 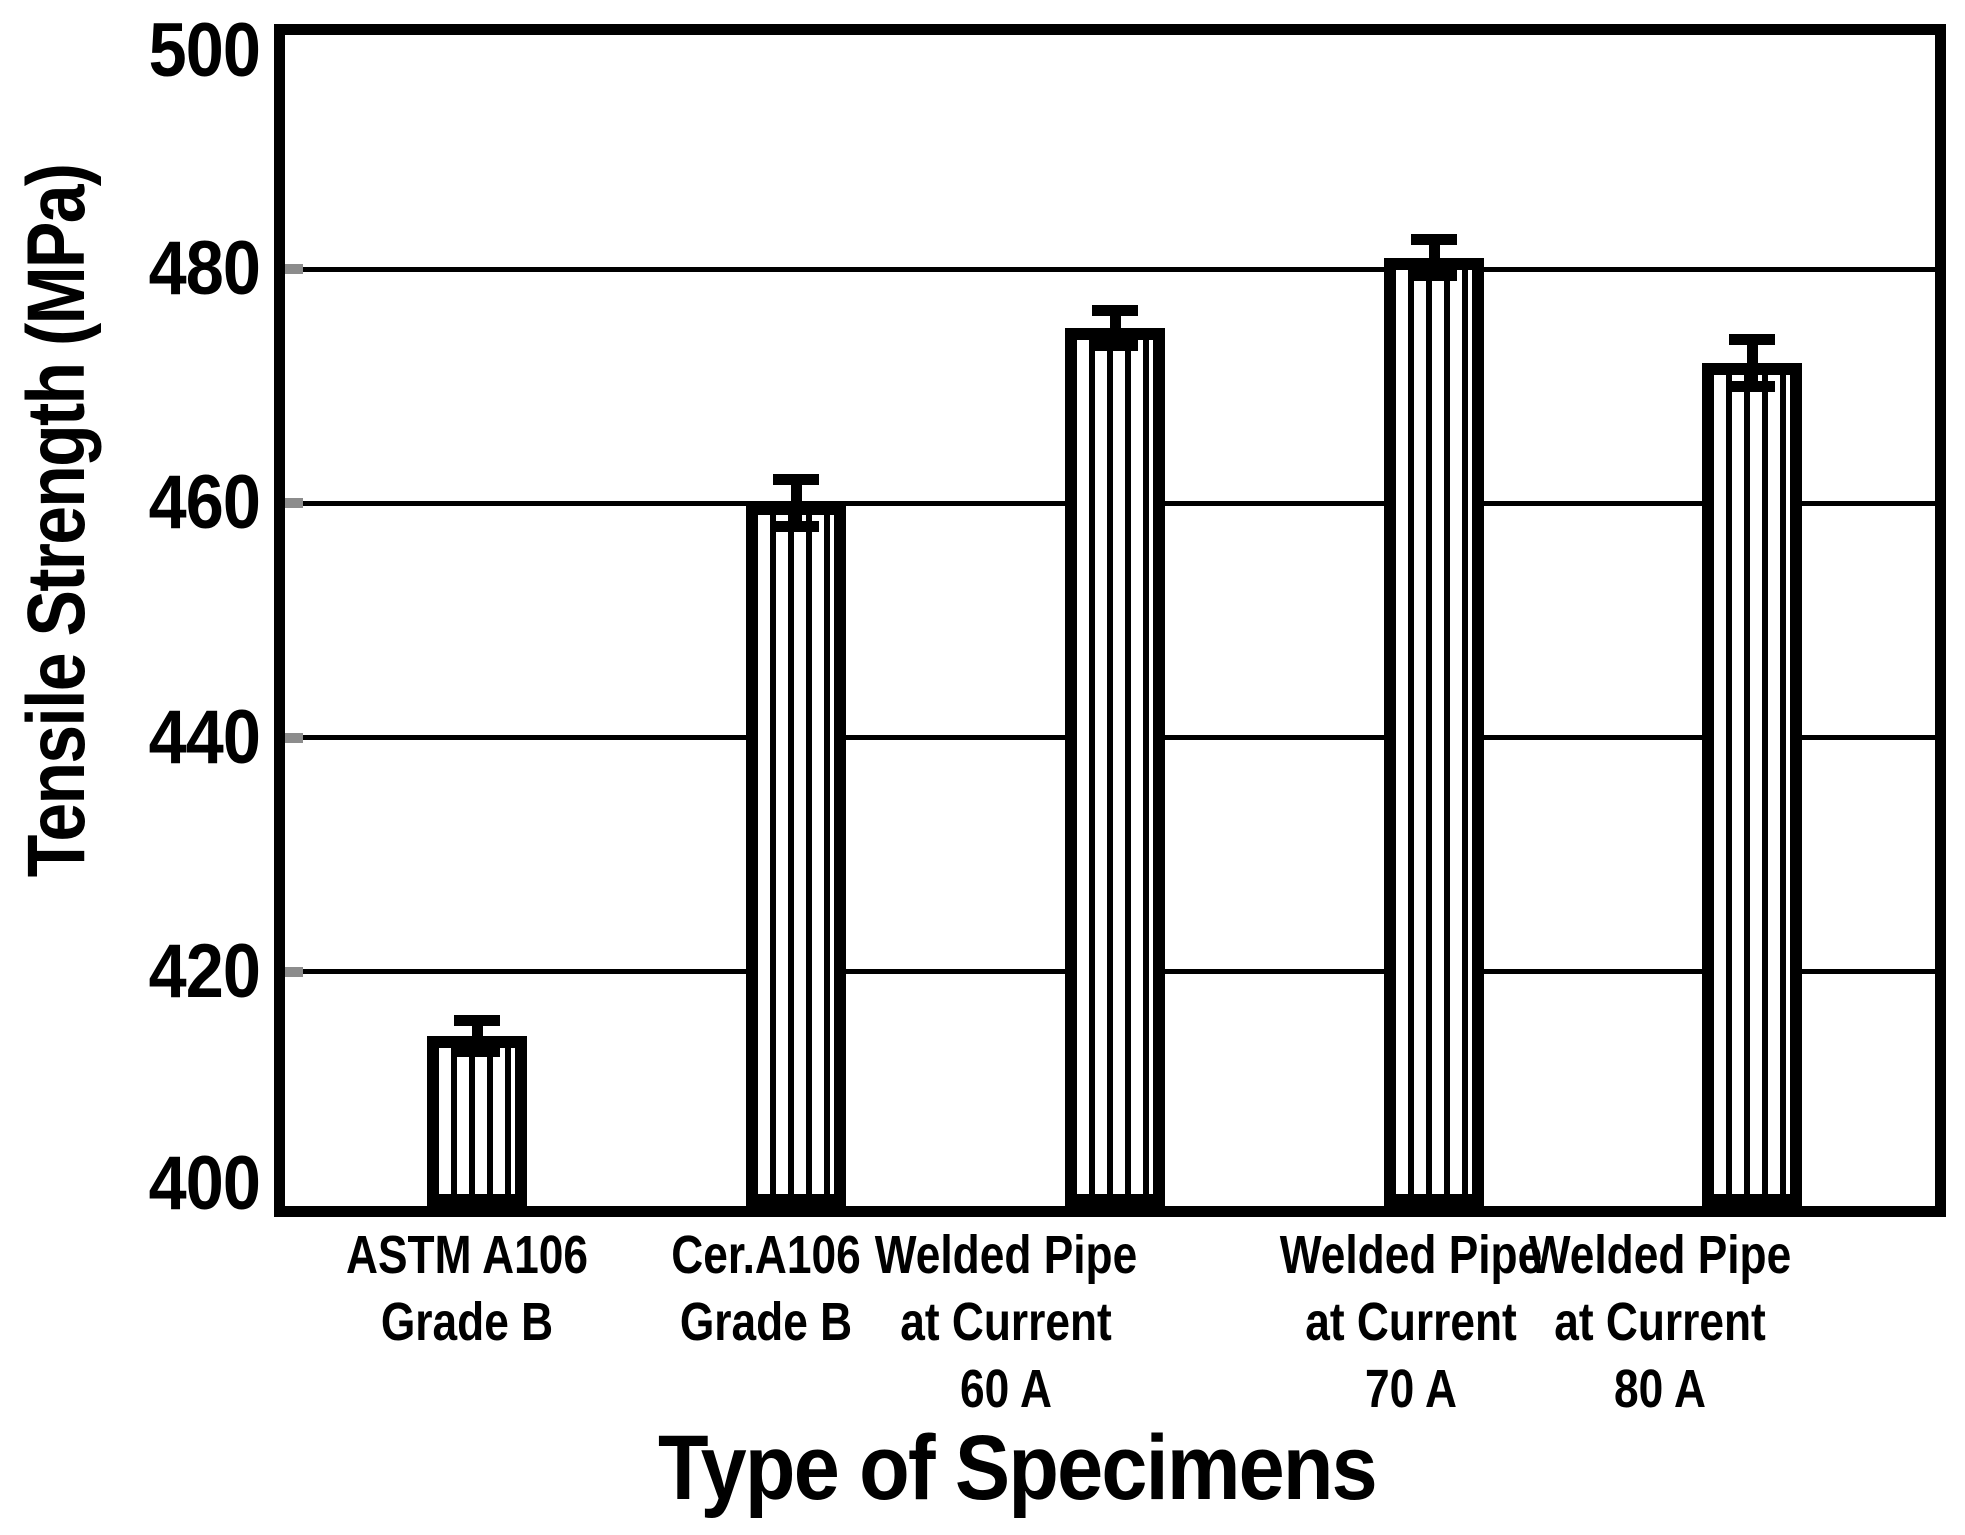 What do you see at coordinates (1006, 1389) in the screenshot?
I see `x-category-label-line: 60 A` at bounding box center [1006, 1389].